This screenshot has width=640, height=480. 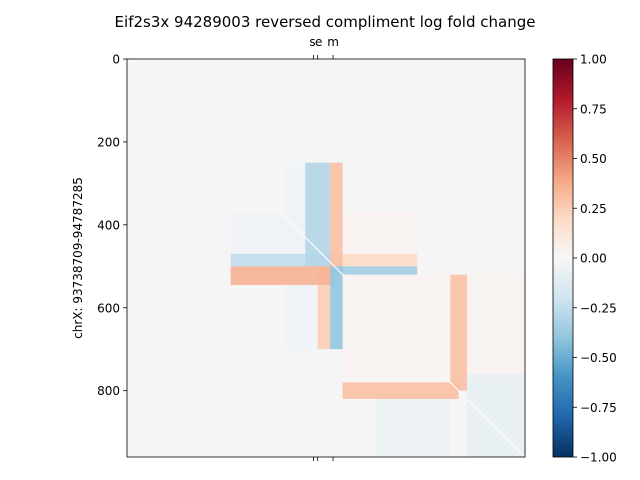 I want to click on heatmap-region-right-band-lower, so click(x=376, y=270).